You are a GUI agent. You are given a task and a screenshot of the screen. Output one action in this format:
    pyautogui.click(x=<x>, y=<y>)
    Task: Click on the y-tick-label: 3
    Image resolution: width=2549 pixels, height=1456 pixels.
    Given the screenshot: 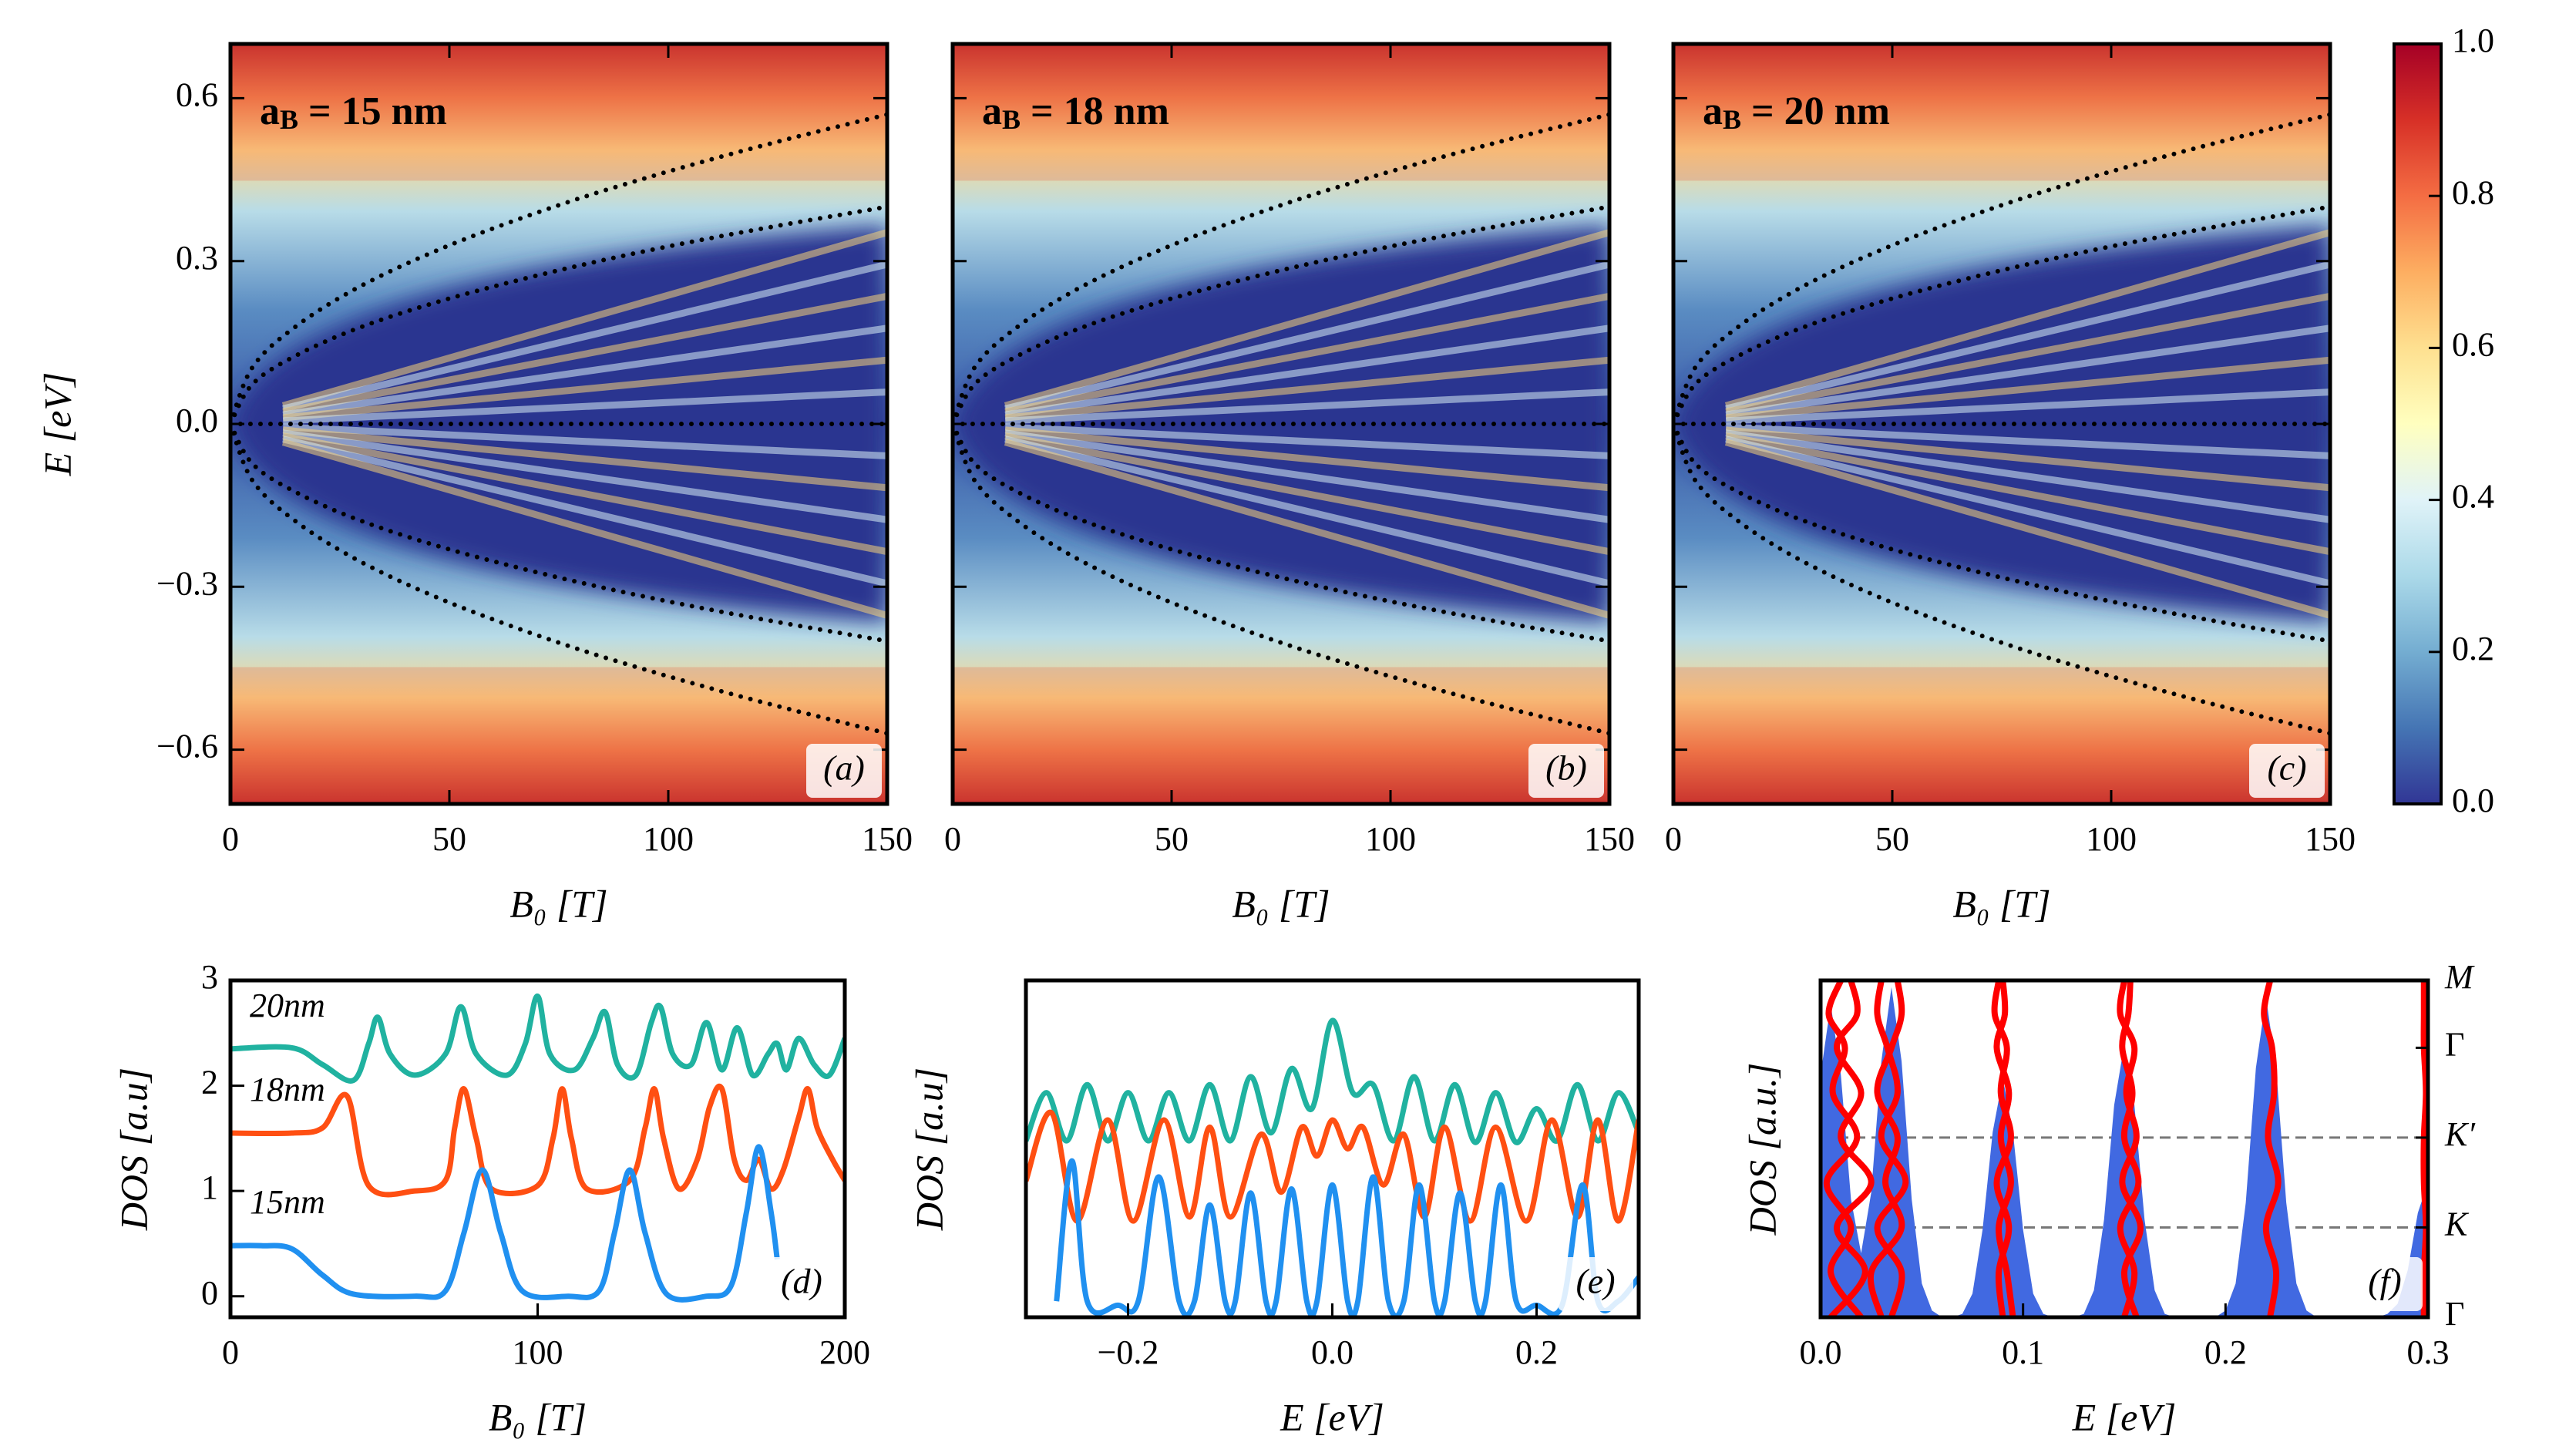 What is the action you would take?
    pyautogui.click(x=210, y=977)
    